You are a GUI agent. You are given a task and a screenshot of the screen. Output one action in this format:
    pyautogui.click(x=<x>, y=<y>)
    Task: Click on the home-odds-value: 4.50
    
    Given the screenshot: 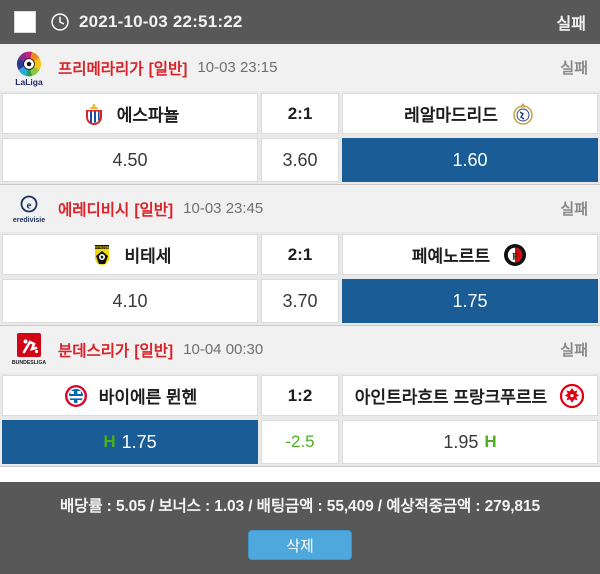 What is the action you would take?
    pyautogui.click(x=130, y=159)
    